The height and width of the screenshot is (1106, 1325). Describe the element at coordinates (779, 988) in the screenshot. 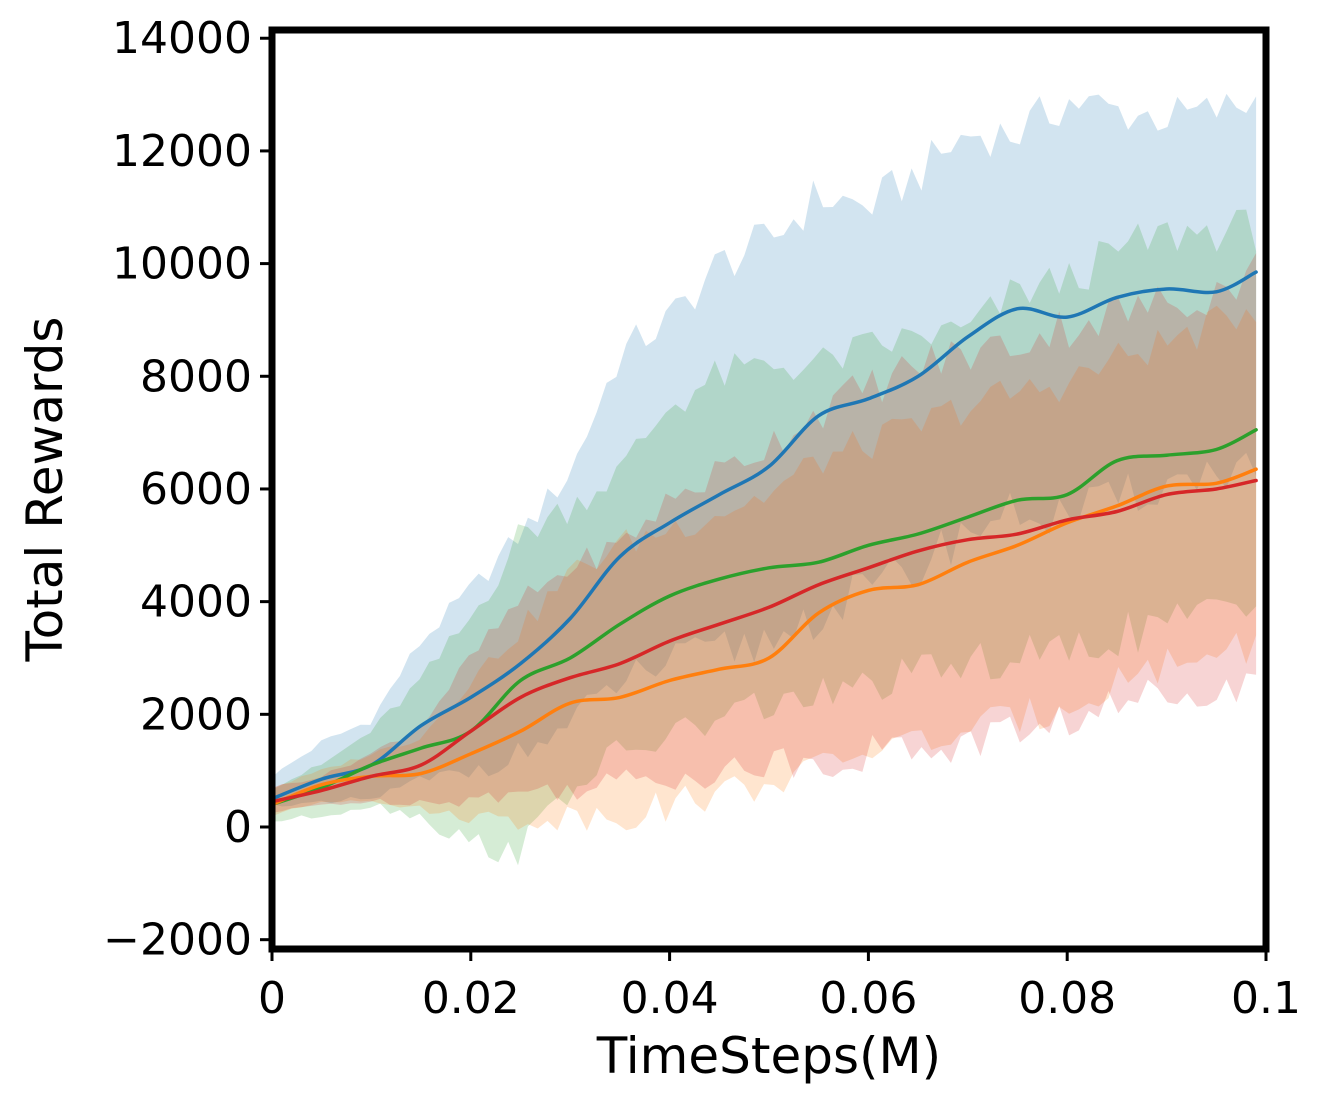

I see `x-axis-ticks: 0 0.02 0.04 0.06 0.08 0.1` at that location.